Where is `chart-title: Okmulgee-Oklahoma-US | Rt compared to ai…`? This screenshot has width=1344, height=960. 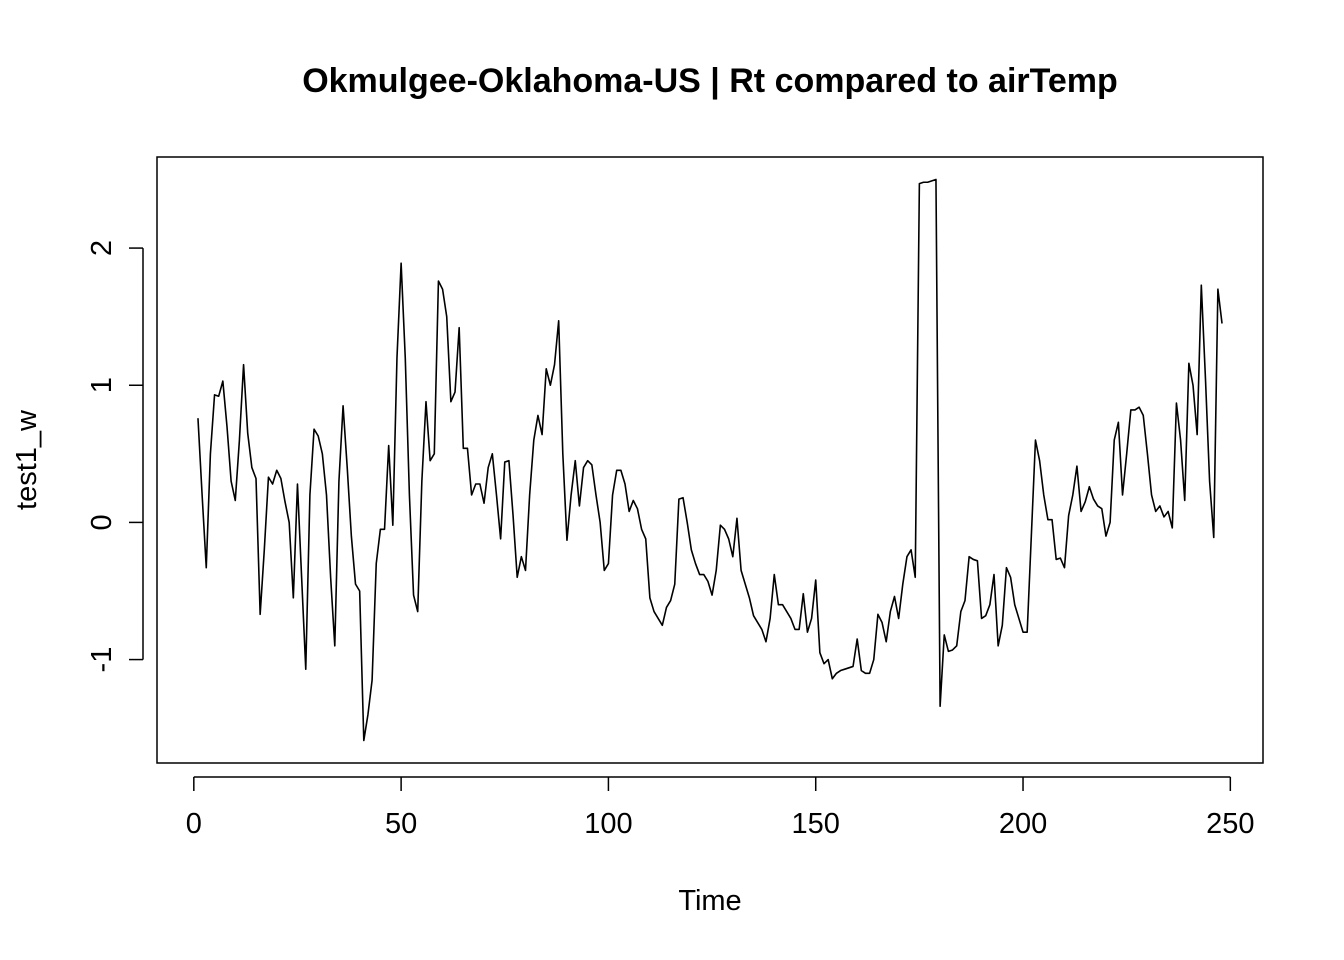
chart-title: Okmulgee-Oklahoma-US | Rt compared to ai… is located at coordinates (710, 81).